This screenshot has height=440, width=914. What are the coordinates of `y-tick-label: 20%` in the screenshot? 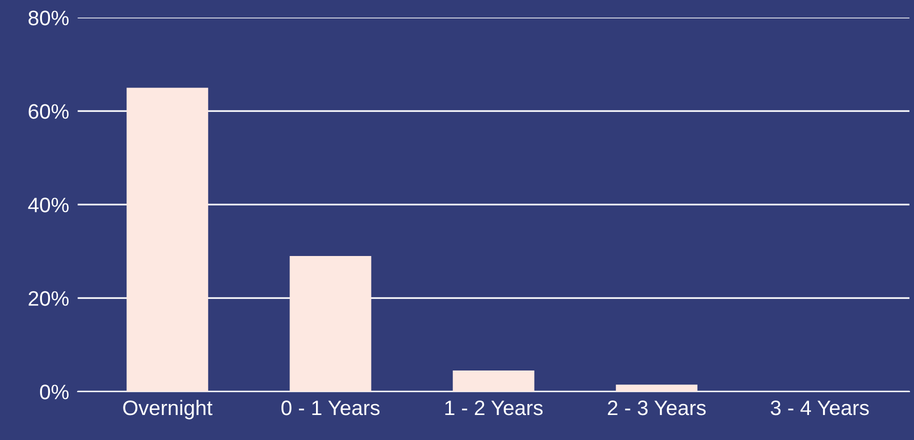 It's located at (48, 298).